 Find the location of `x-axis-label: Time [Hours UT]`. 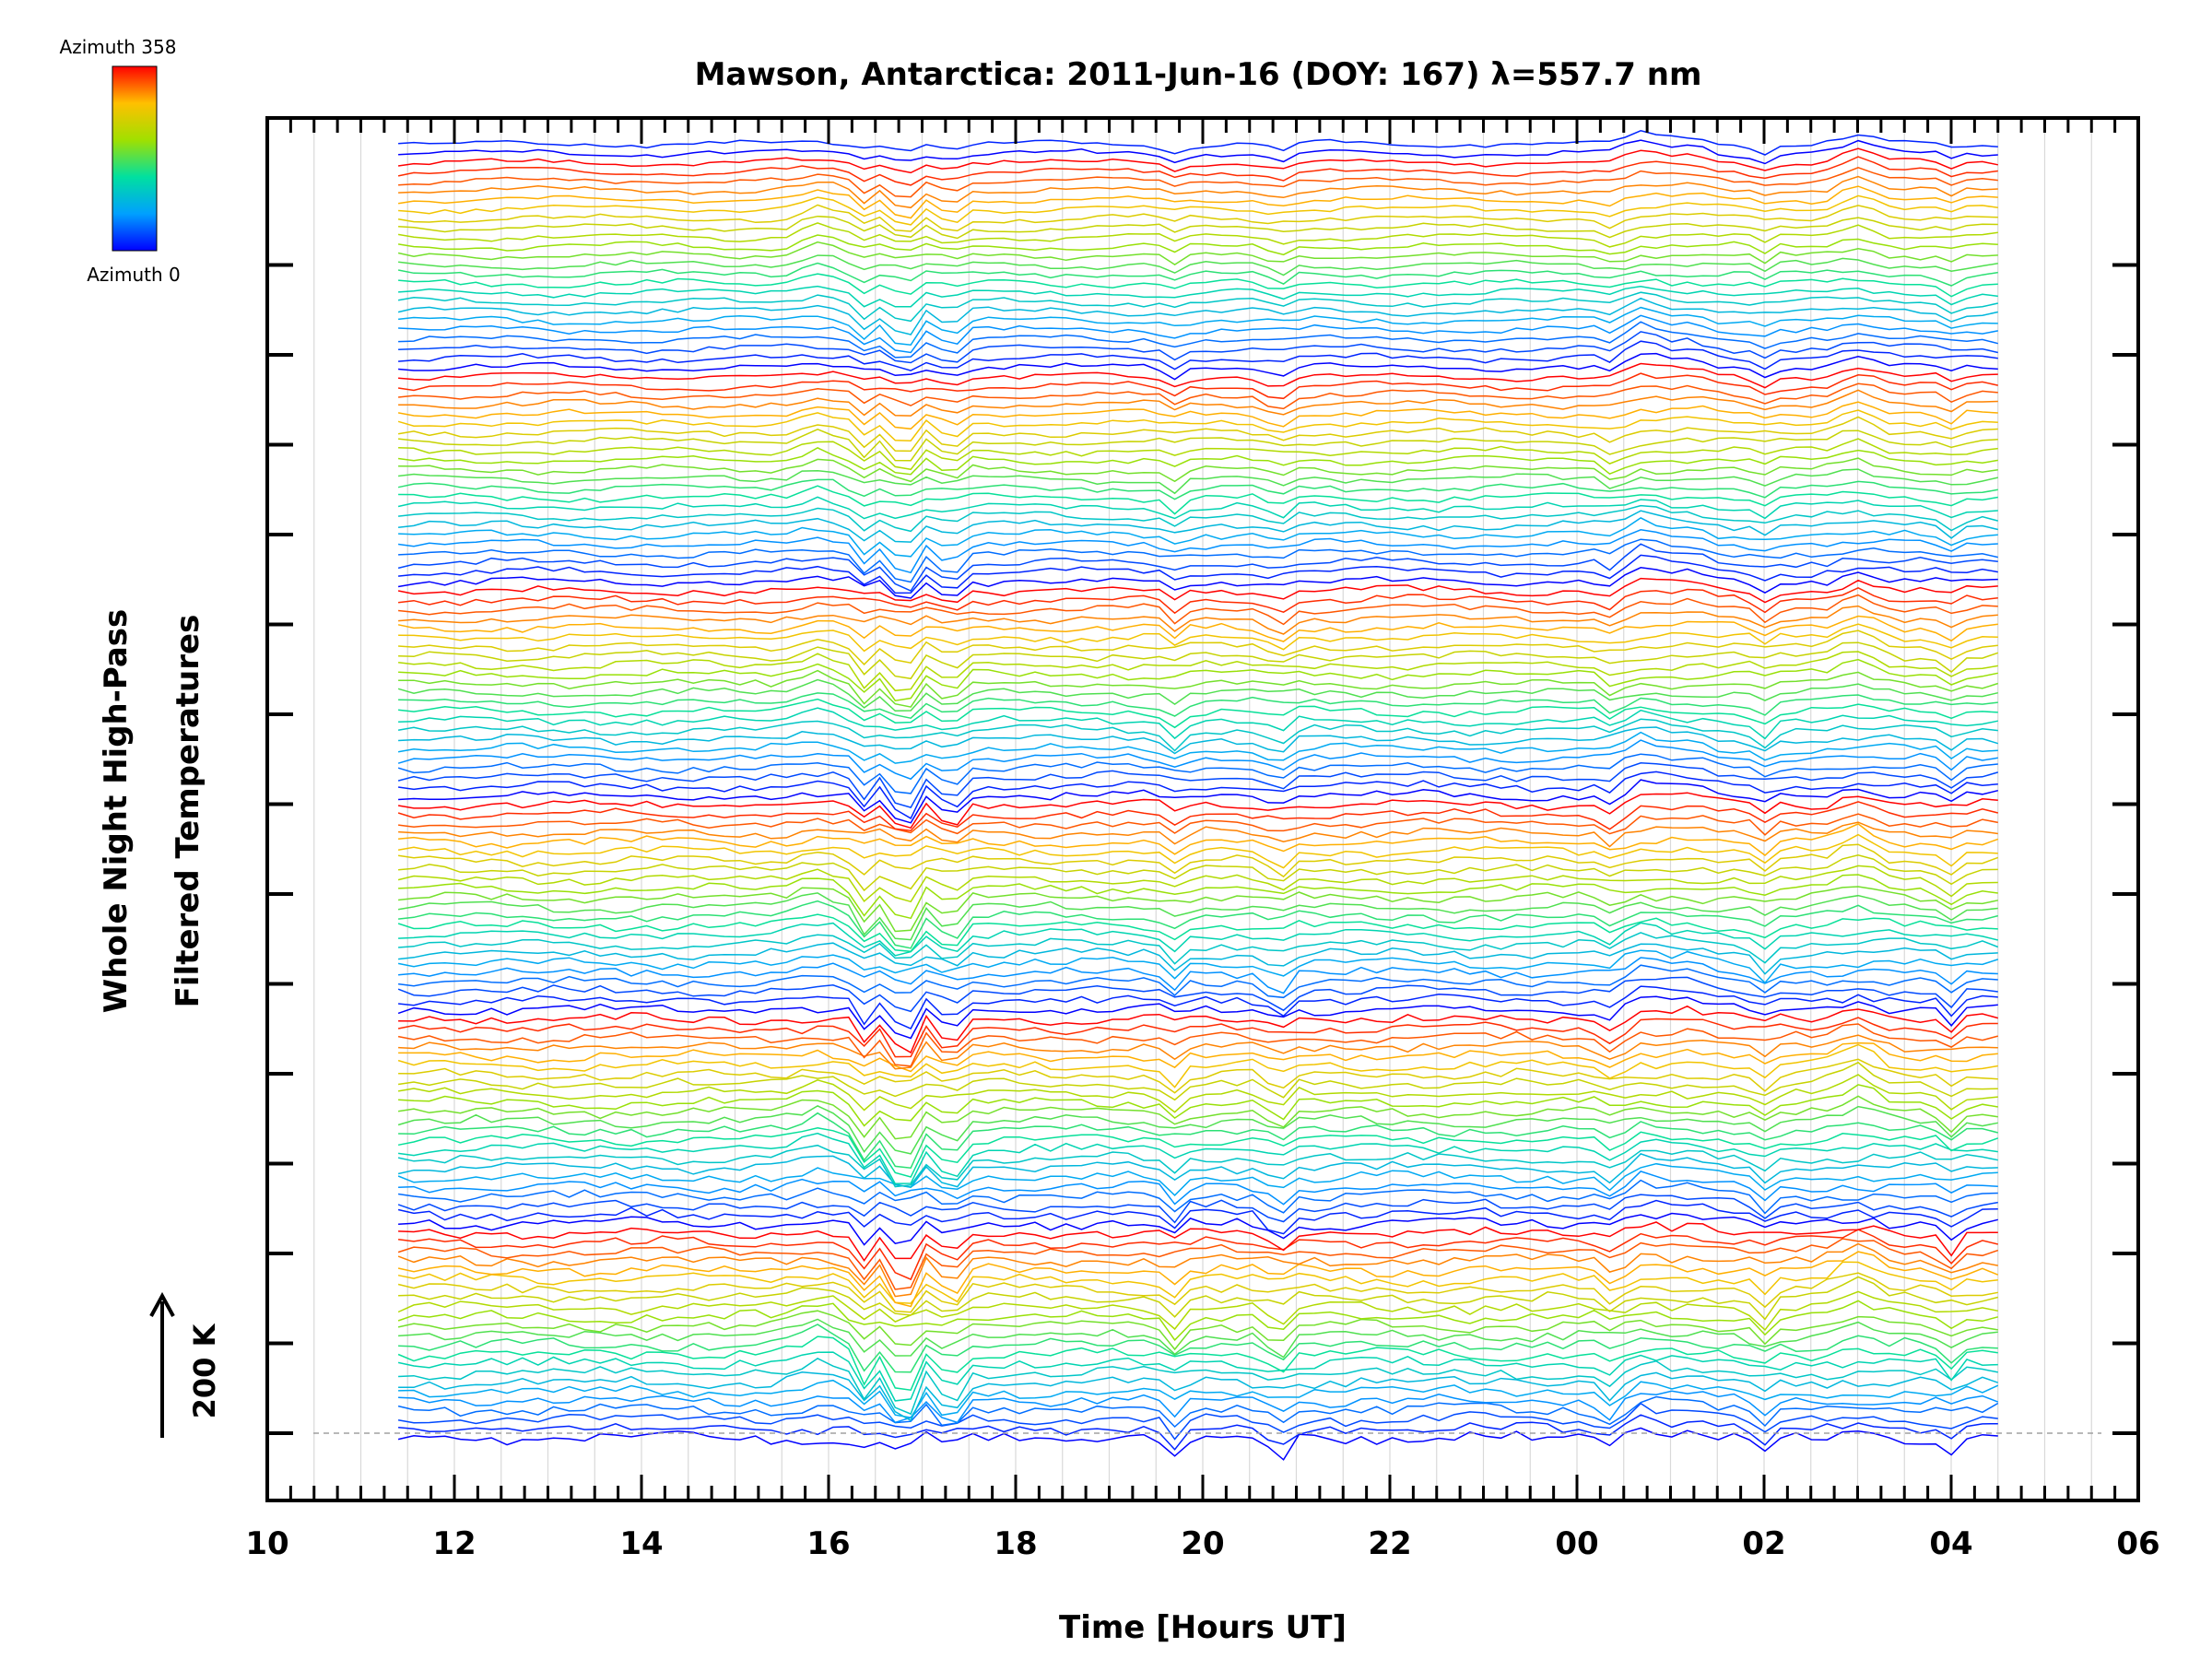

x-axis-label: Time [Hours UT] is located at coordinates (1203, 1627).